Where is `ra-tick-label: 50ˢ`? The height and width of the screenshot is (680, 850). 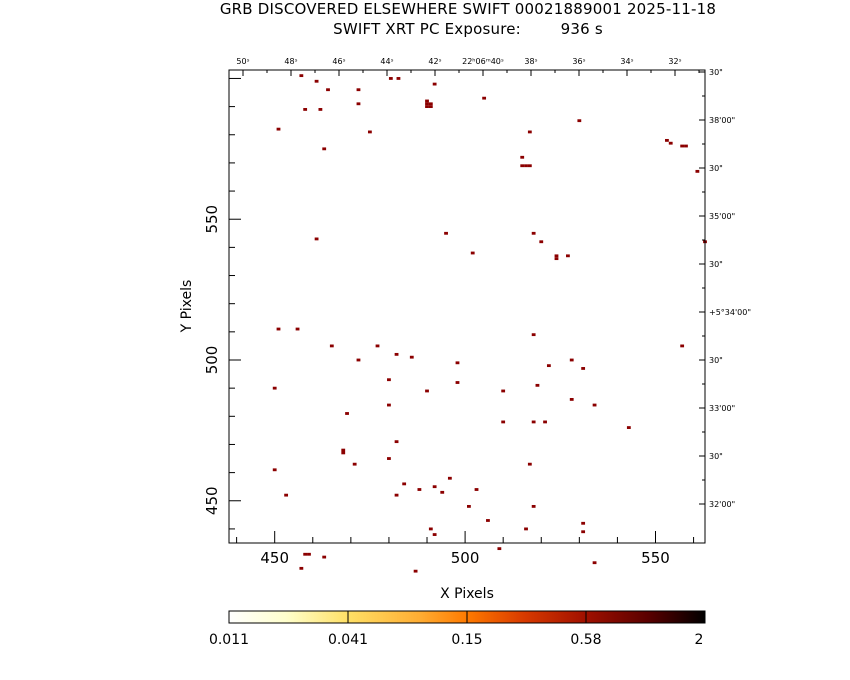 ra-tick-label: 50ˢ is located at coordinates (242, 61).